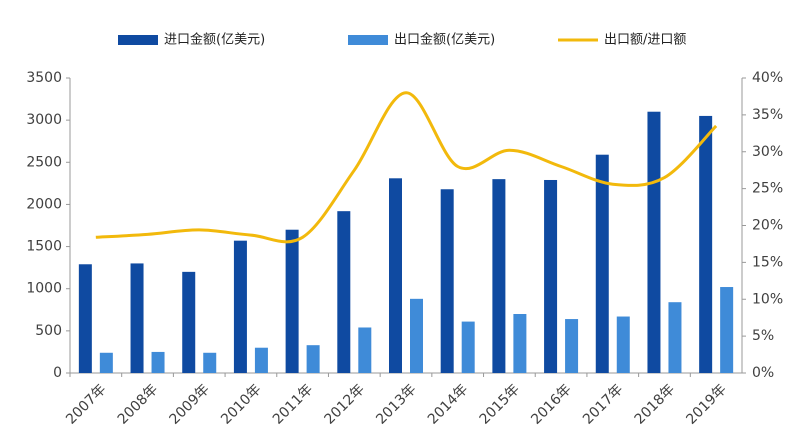 Image resolution: width=800 pixels, height=447 pixels. I want to click on y-tick-label: 3000, so click(44, 120).